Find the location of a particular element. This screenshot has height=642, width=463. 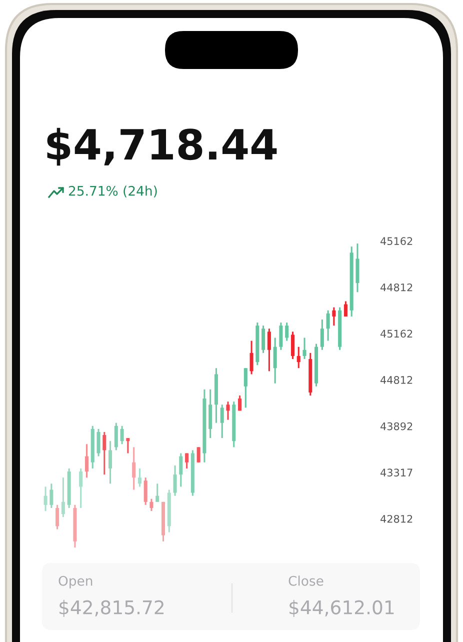

text: $44,612.01 is located at coordinates (342, 608).